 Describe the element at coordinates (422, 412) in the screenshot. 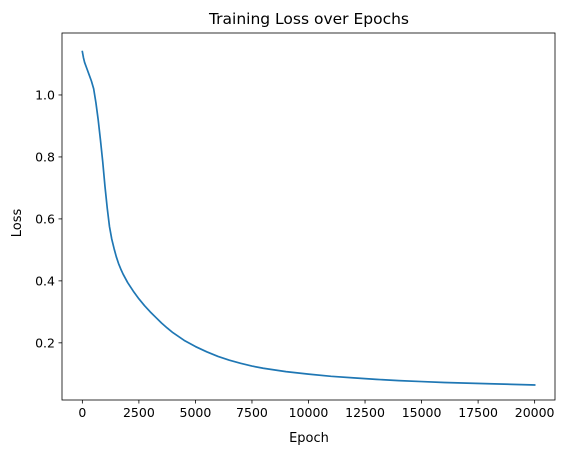

I see `x-tick-label: 15000` at that location.